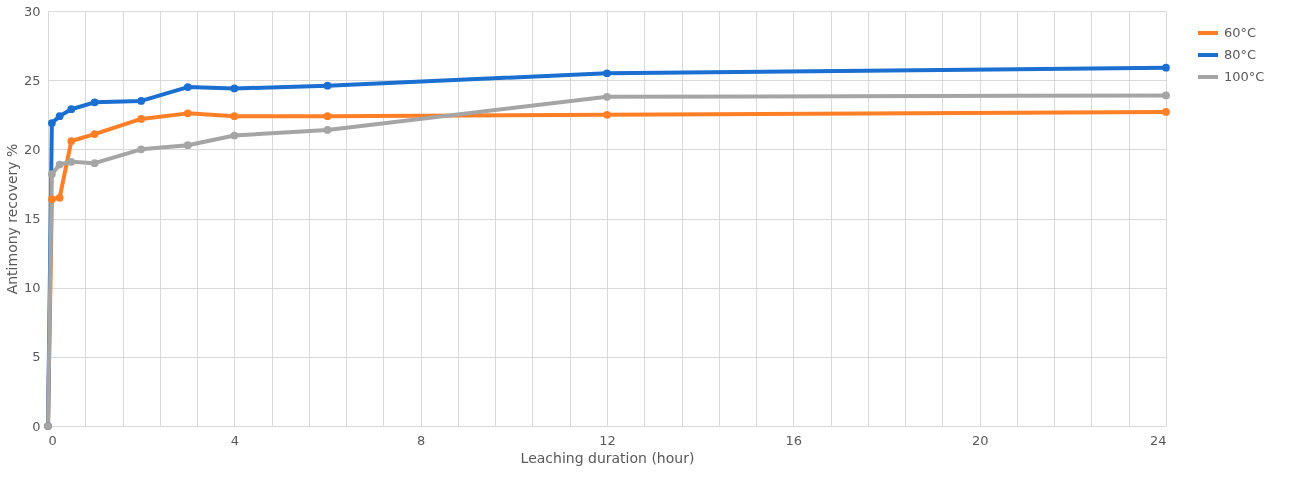 The image size is (1298, 483). What do you see at coordinates (607, 440) in the screenshot?
I see `x-tick-label: 12` at bounding box center [607, 440].